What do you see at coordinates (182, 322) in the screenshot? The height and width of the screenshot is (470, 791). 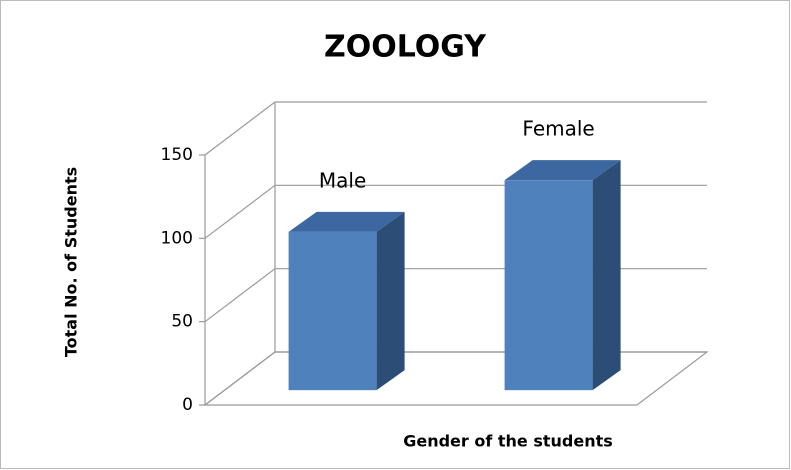 I see `y-tick-label: 50` at bounding box center [182, 322].